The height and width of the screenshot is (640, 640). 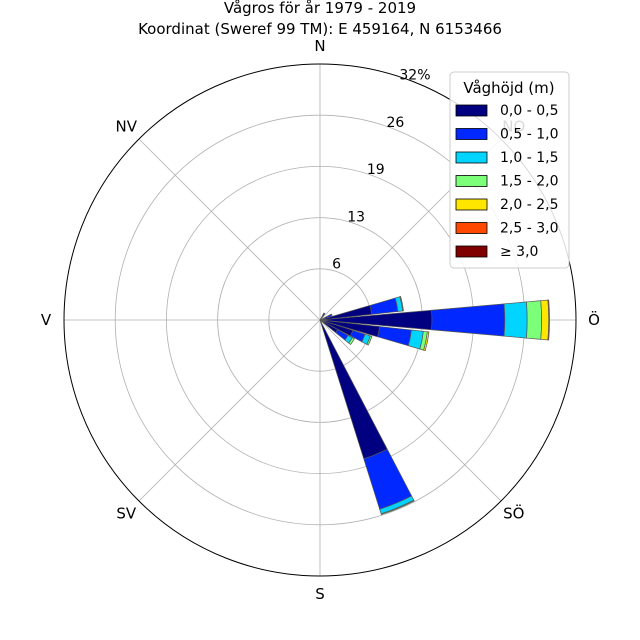 I want to click on legend-label-0: 0,0 - 0,5, so click(x=529, y=111).